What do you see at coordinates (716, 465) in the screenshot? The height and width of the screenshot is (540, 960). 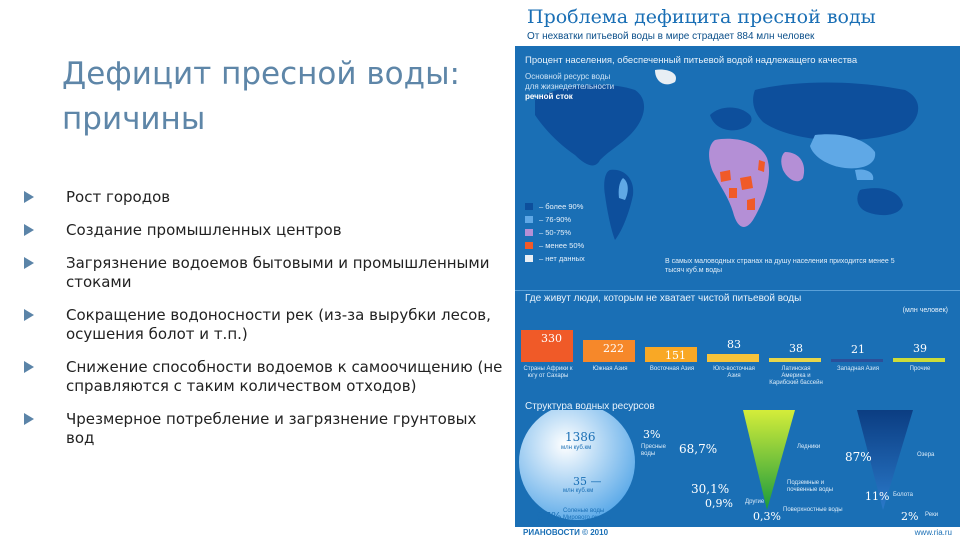 I see `water-structure-diagram` at bounding box center [716, 465].